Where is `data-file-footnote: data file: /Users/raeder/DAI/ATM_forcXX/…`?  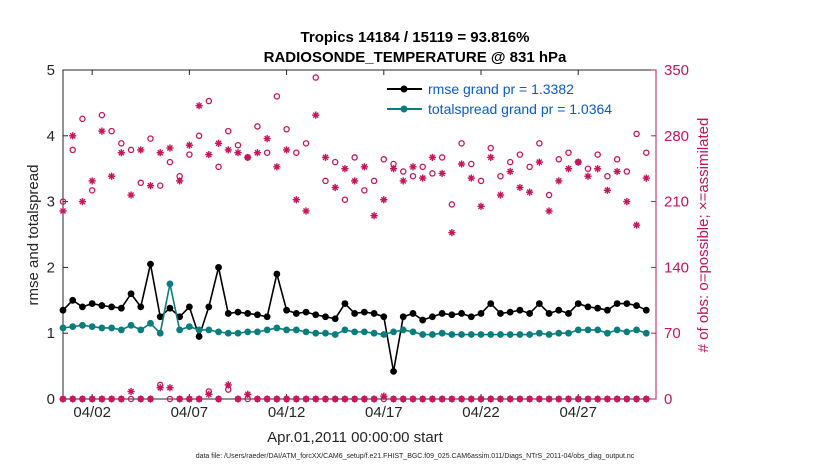
data-file-footnote: data file: /Users/raeder/DAI/ATM_forcXX/… is located at coordinates (415, 456).